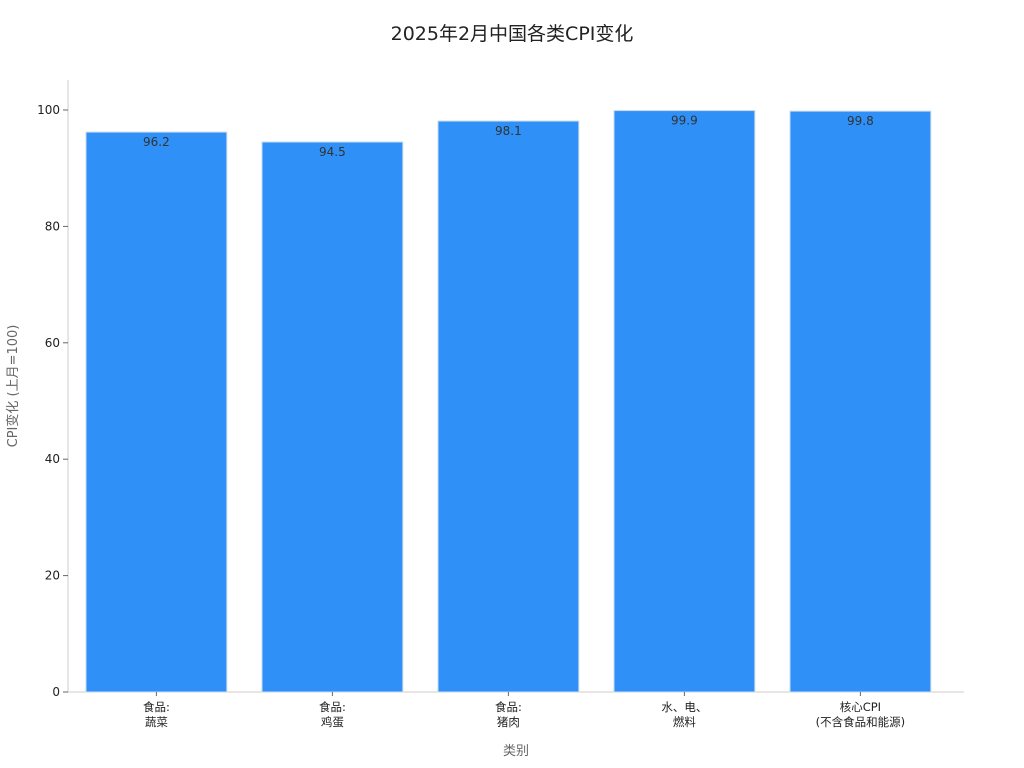  I want to click on x-tick-label: 核心CPI, so click(860, 707).